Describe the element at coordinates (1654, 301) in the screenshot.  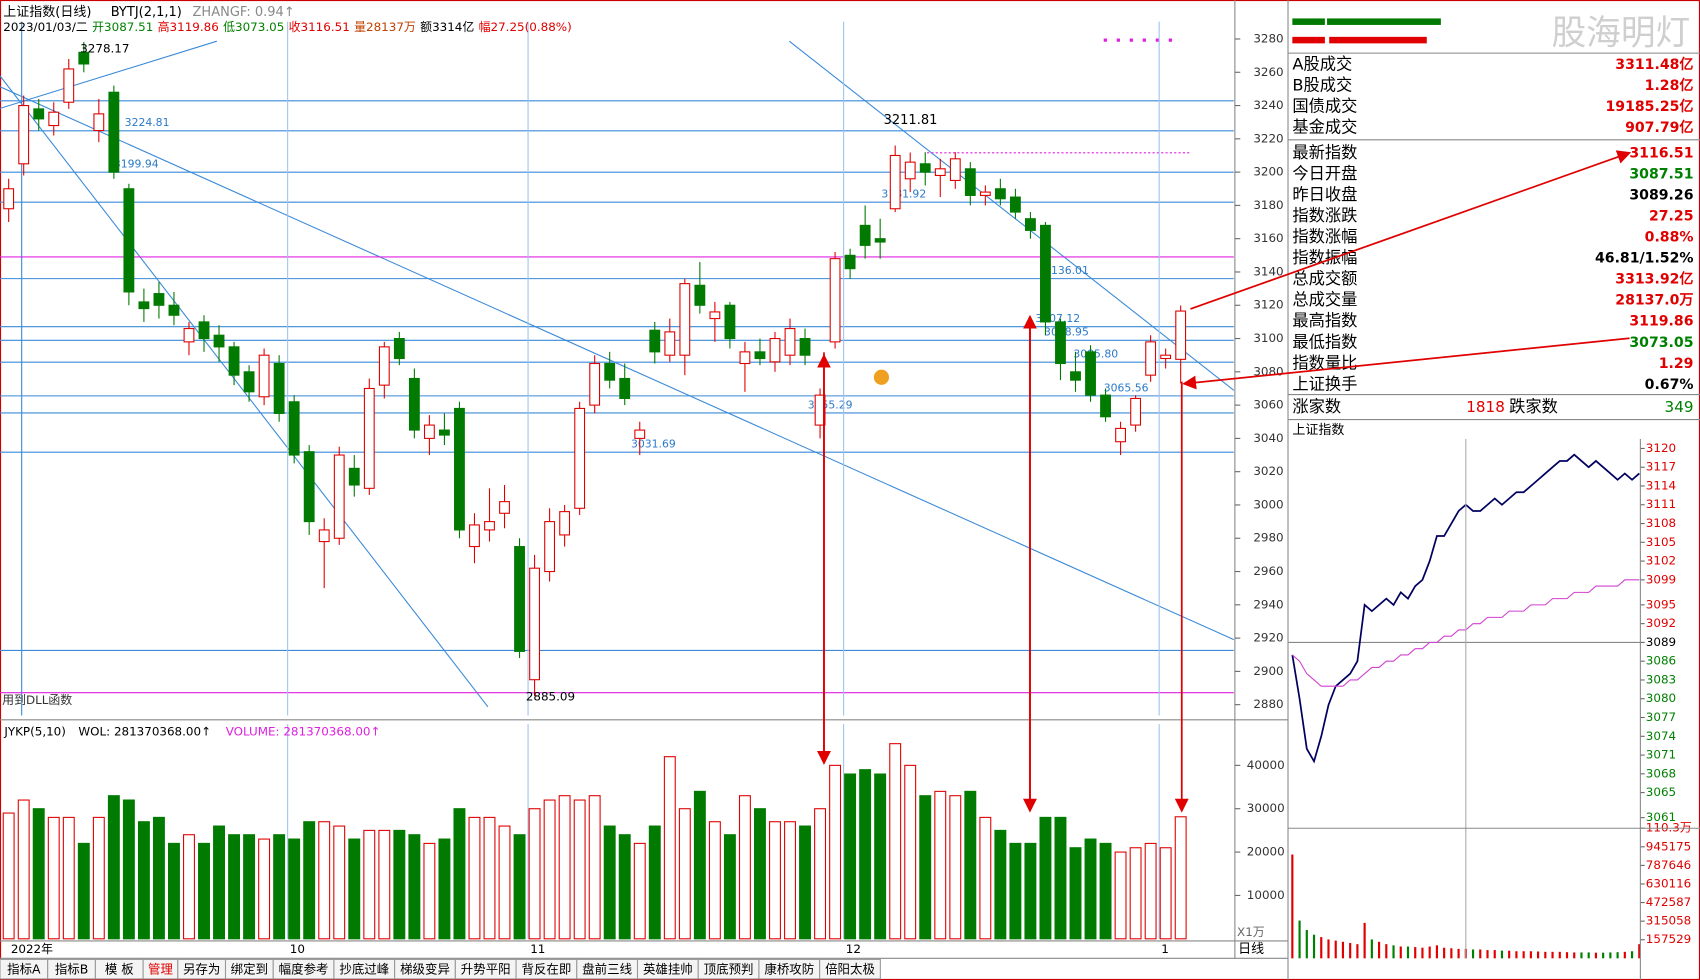
I see `row-value: 28137.0万` at that location.